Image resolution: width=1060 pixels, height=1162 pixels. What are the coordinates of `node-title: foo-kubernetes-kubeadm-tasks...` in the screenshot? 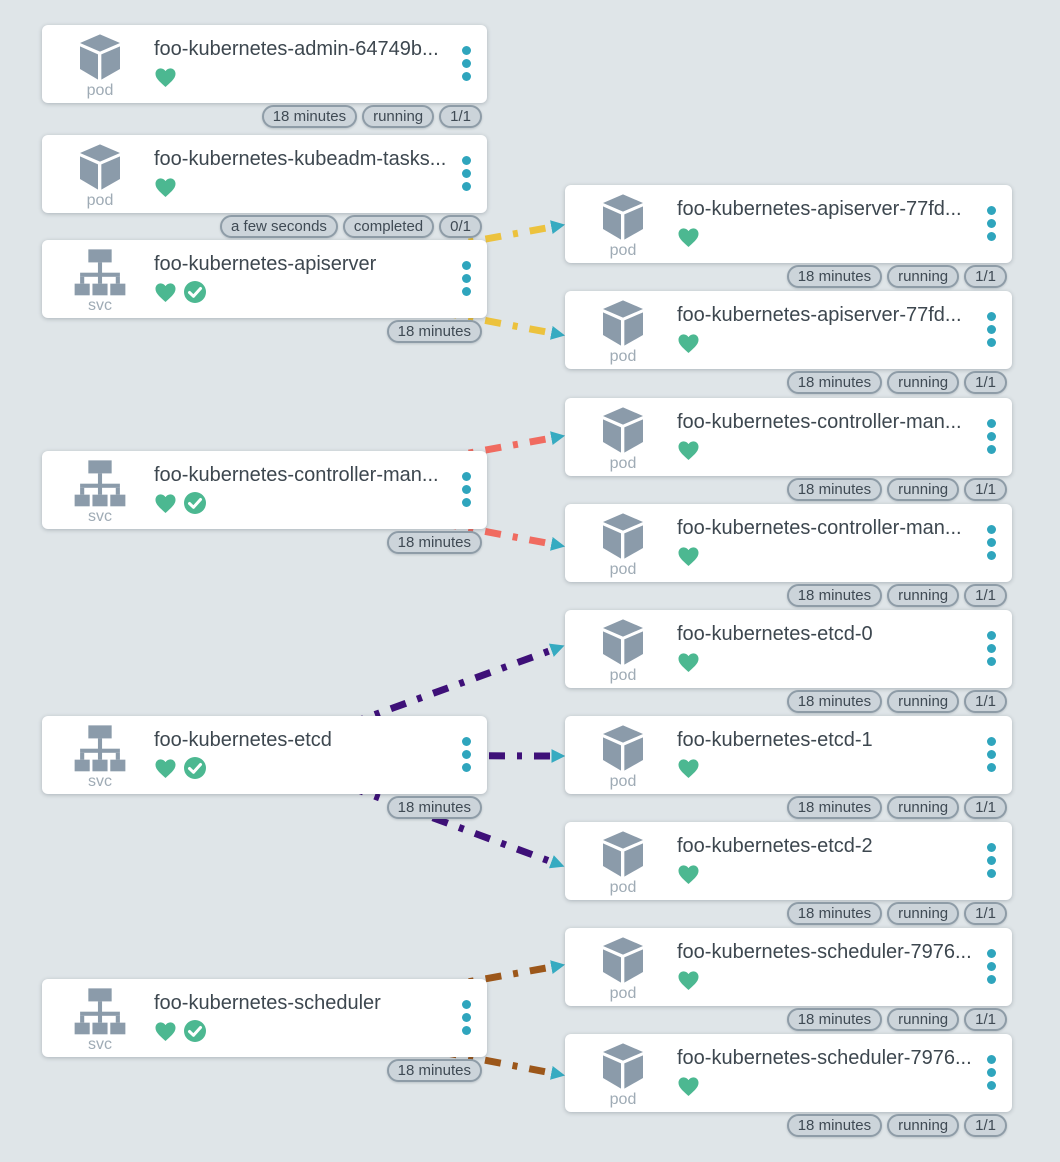 It's located at (300, 159).